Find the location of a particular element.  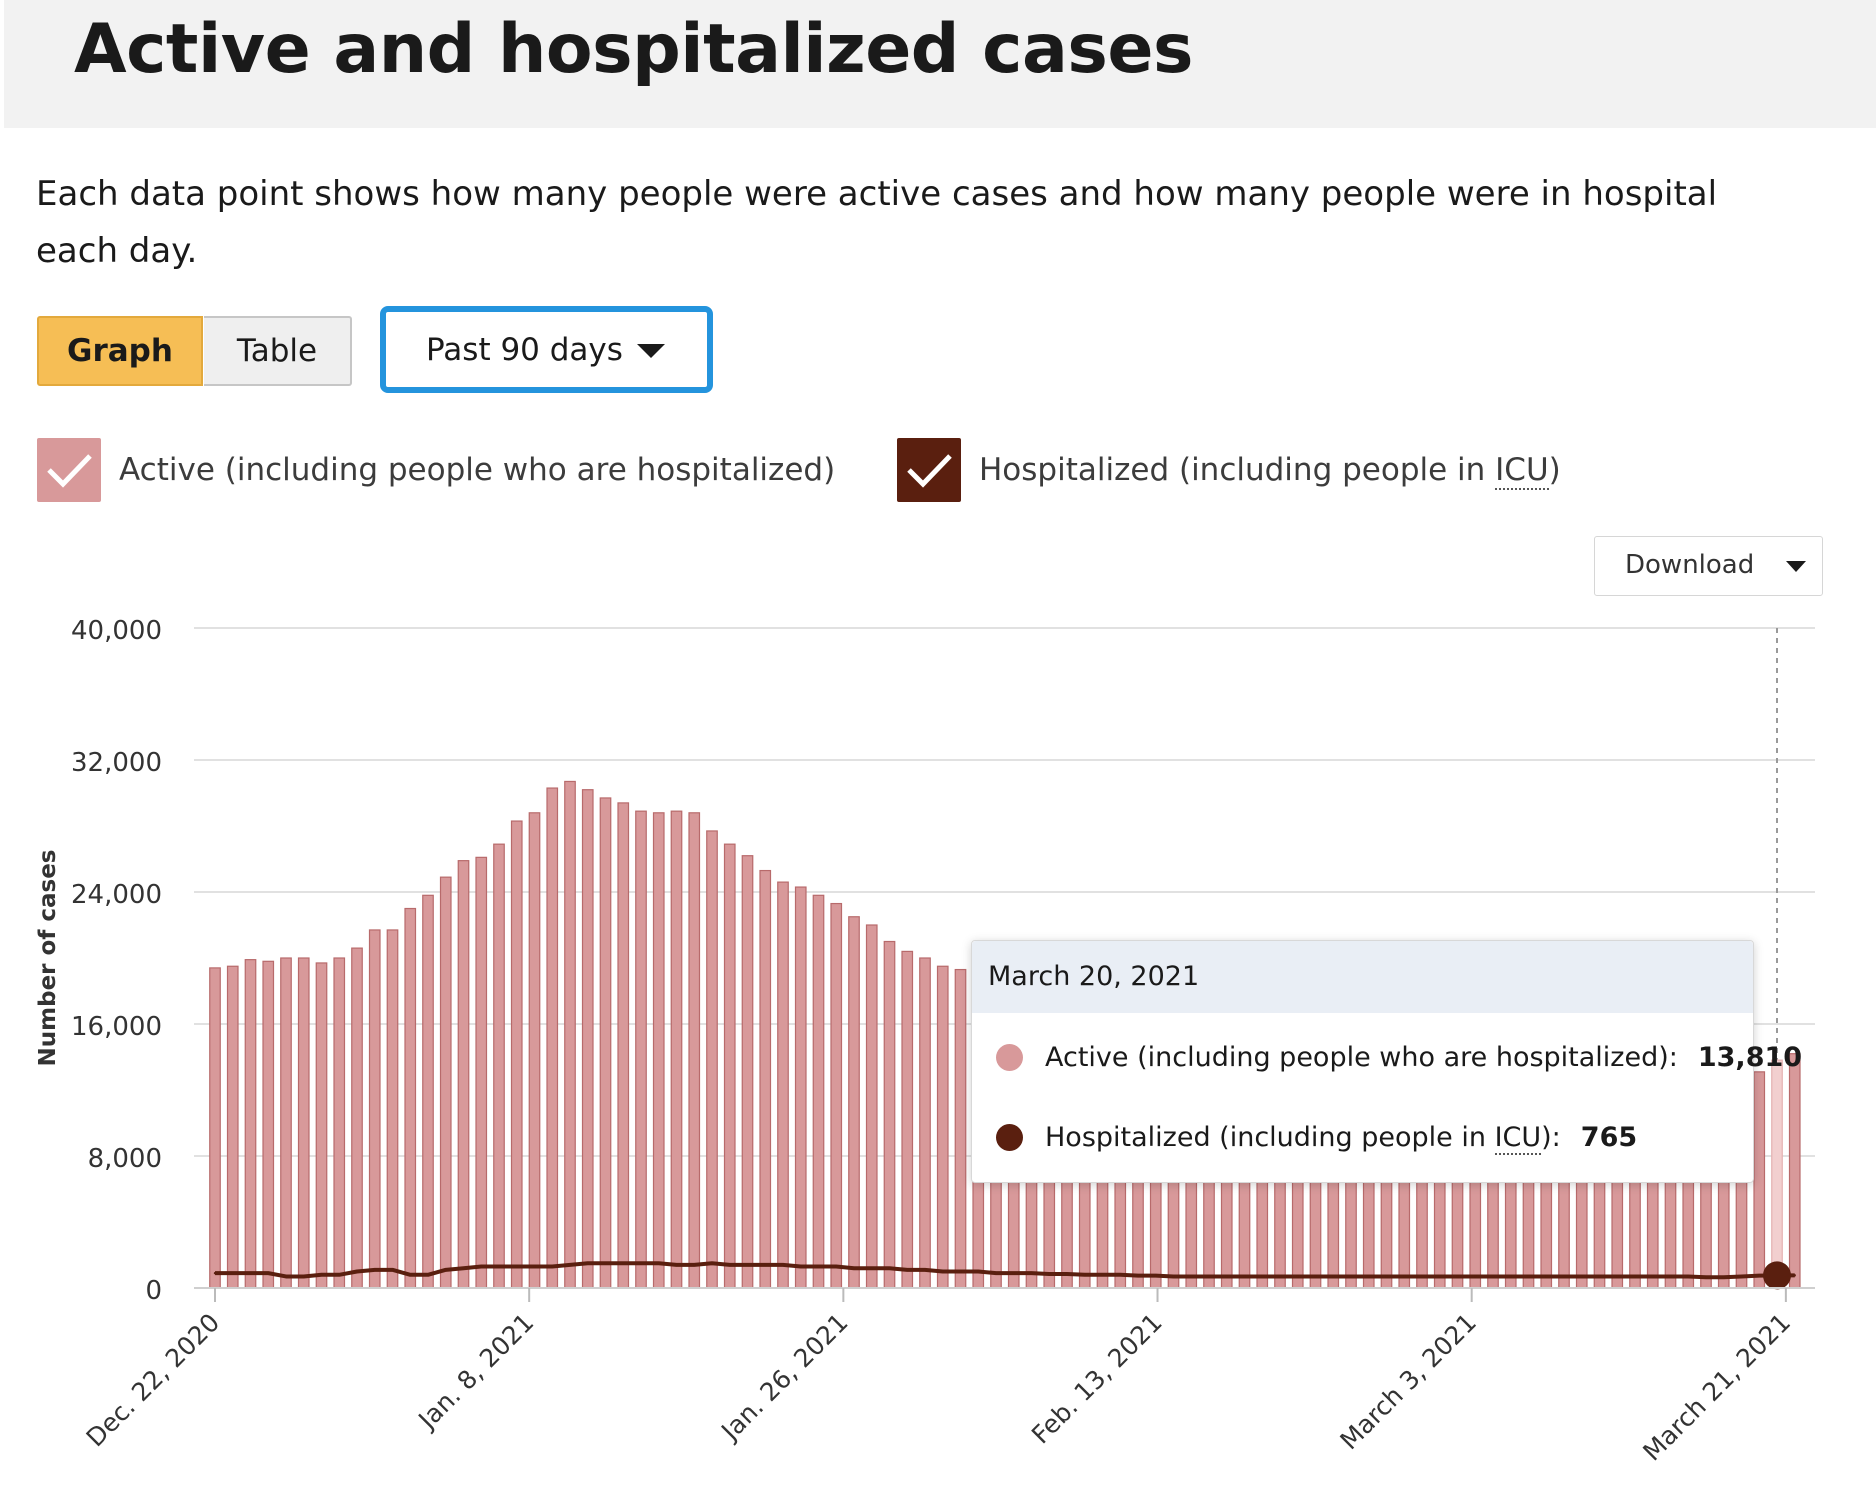

y-tick-label: 0 is located at coordinates (153, 1291).